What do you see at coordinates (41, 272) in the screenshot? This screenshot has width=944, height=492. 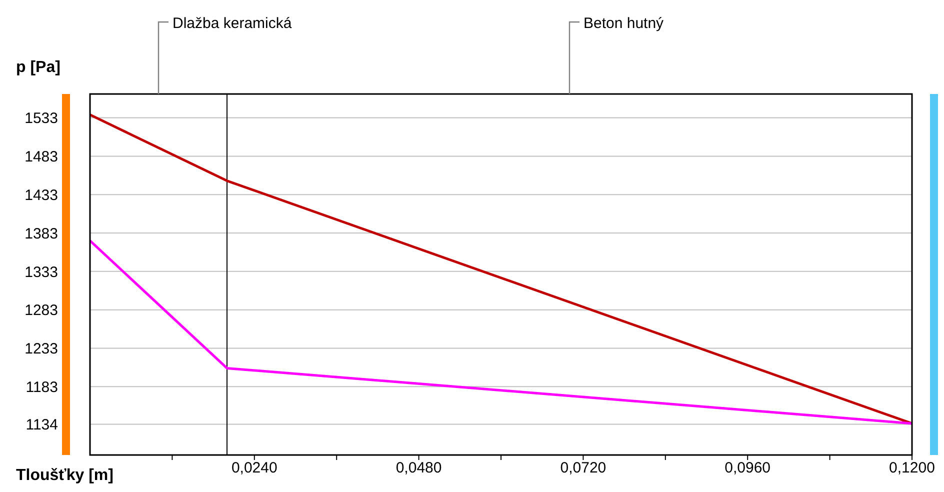 I see `y-tick-label: 1333` at bounding box center [41, 272].